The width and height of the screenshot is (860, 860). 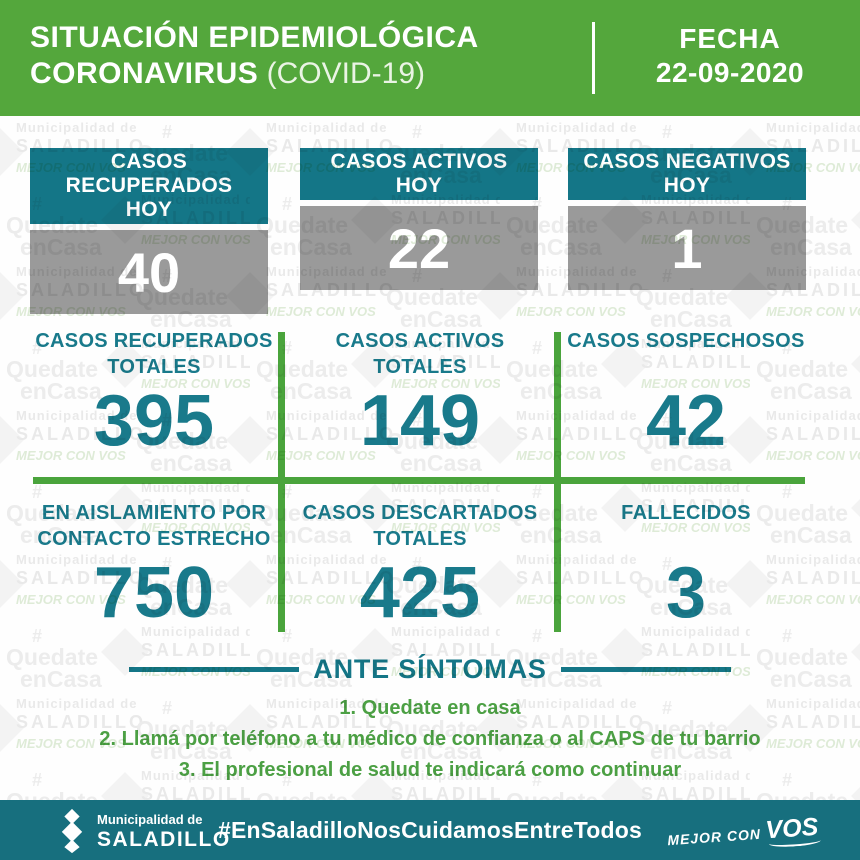 I want to click on date-block: FECHA 22-09-2020, so click(x=730, y=56).